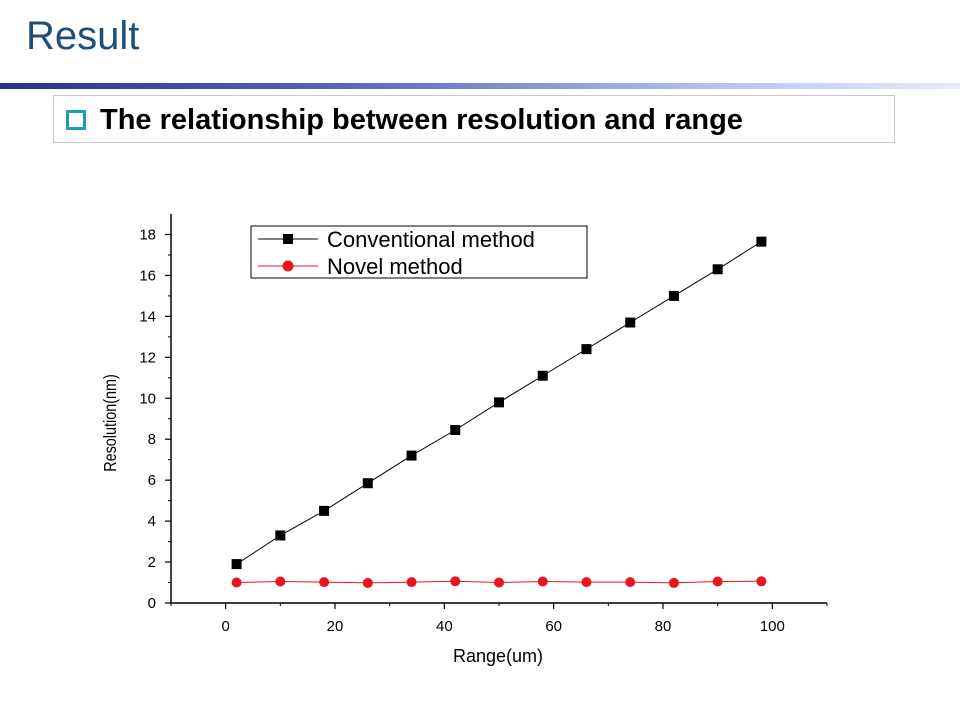  I want to click on y-tick-label: 18, so click(147, 234).